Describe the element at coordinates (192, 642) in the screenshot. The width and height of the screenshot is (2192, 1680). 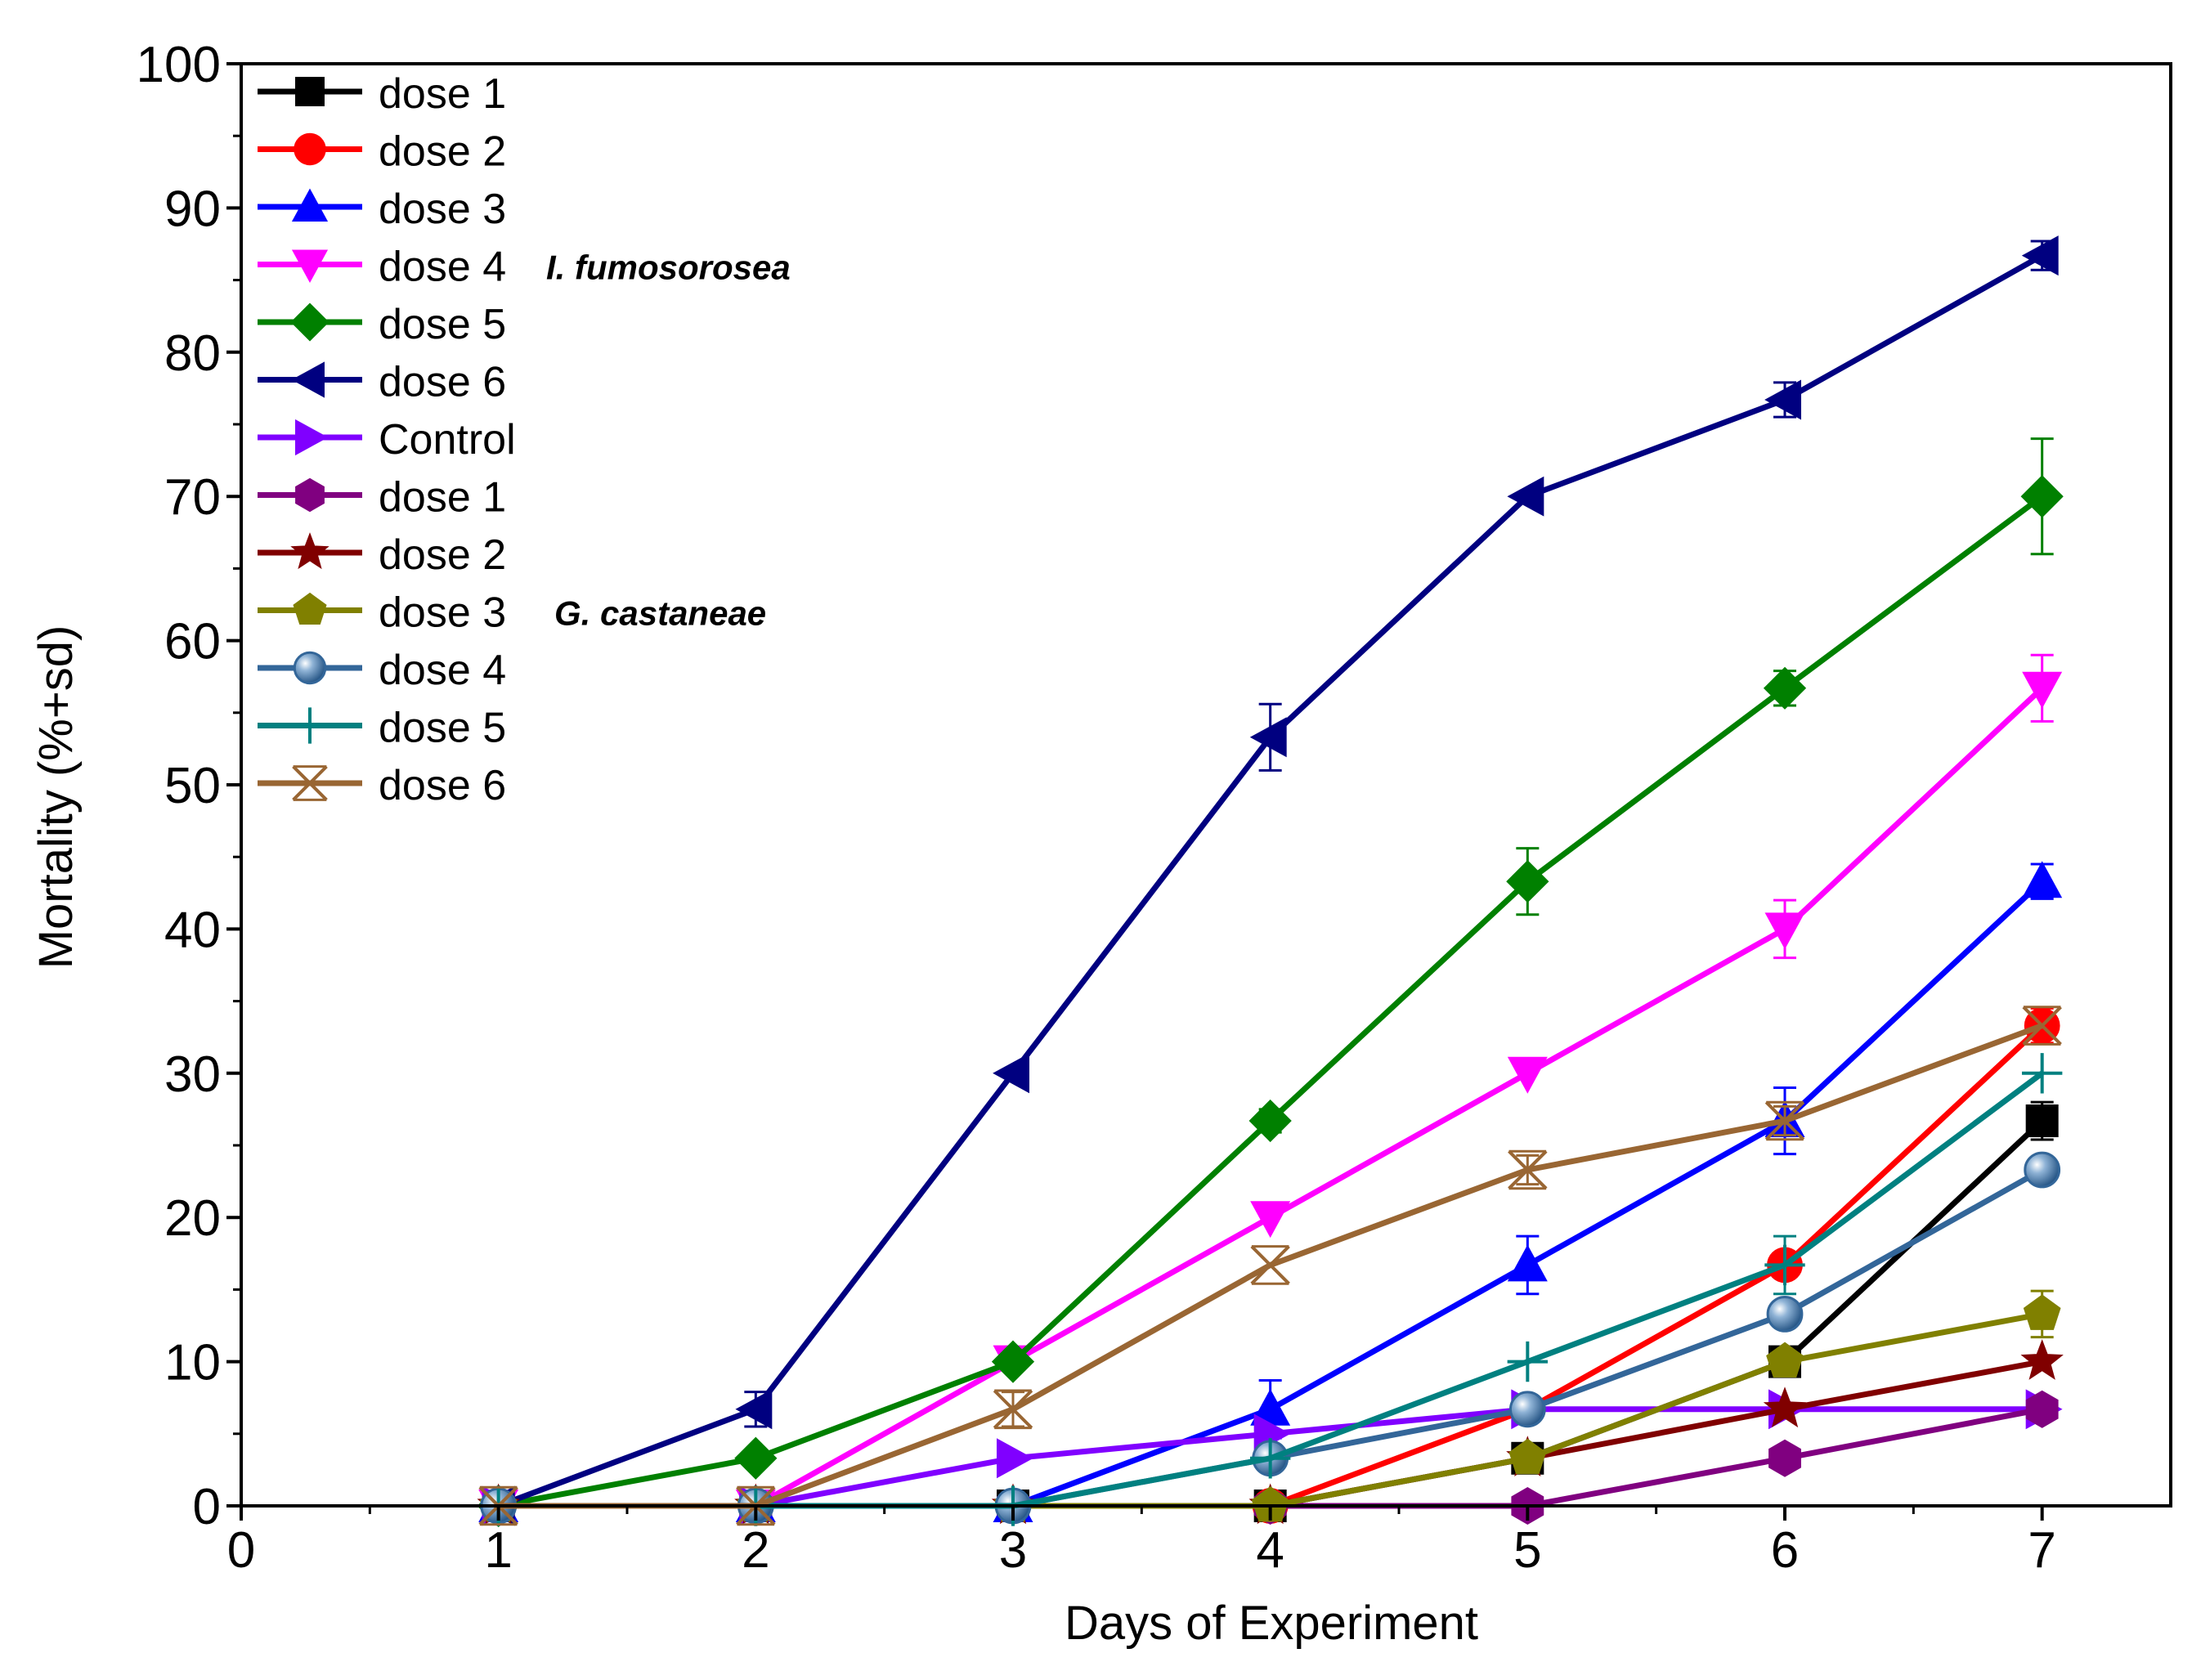
I see `y-tick-label: 60` at that location.